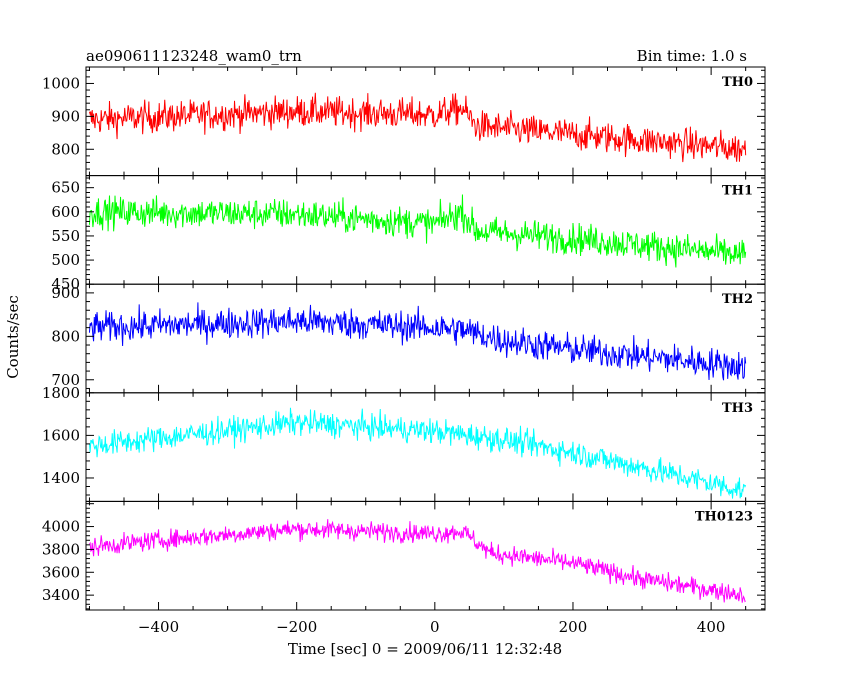 This screenshot has width=850, height=680. Describe the element at coordinates (65, 284) in the screenshot. I see `y-tick-label: 450` at that location.